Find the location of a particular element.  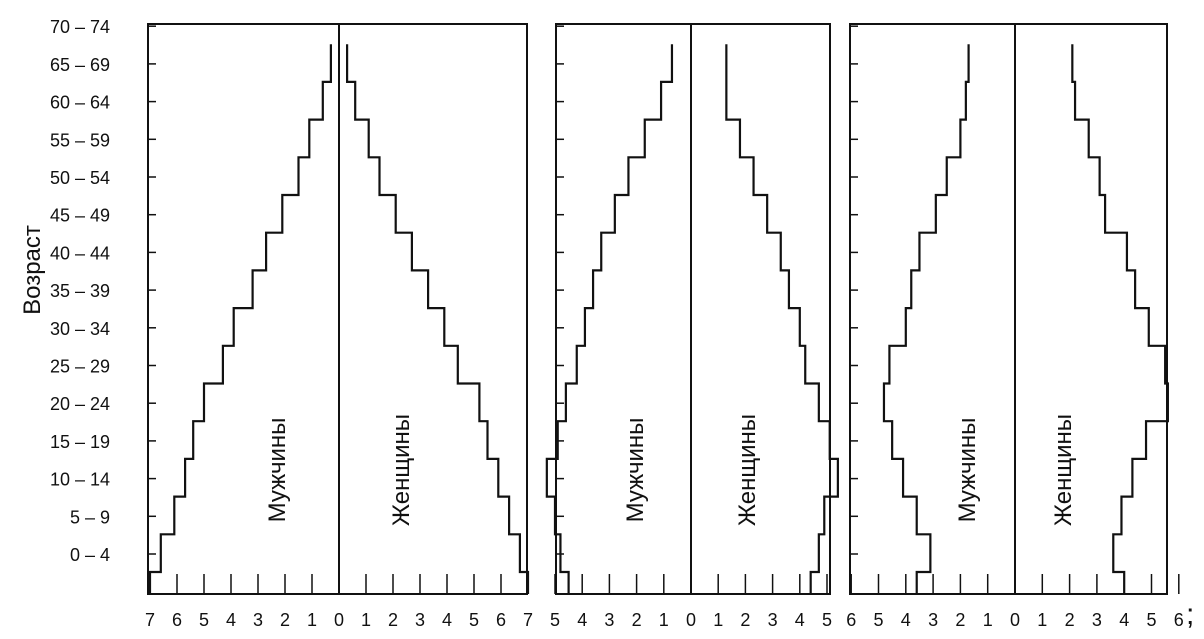

age-tick-label: 50 – 54 is located at coordinates (80, 178).